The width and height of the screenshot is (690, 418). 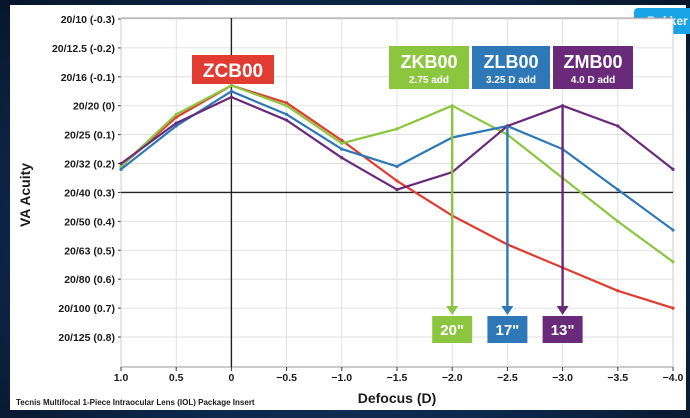 I want to click on legend-subtitle-zmb00: 4.0 D add, so click(x=593, y=80).